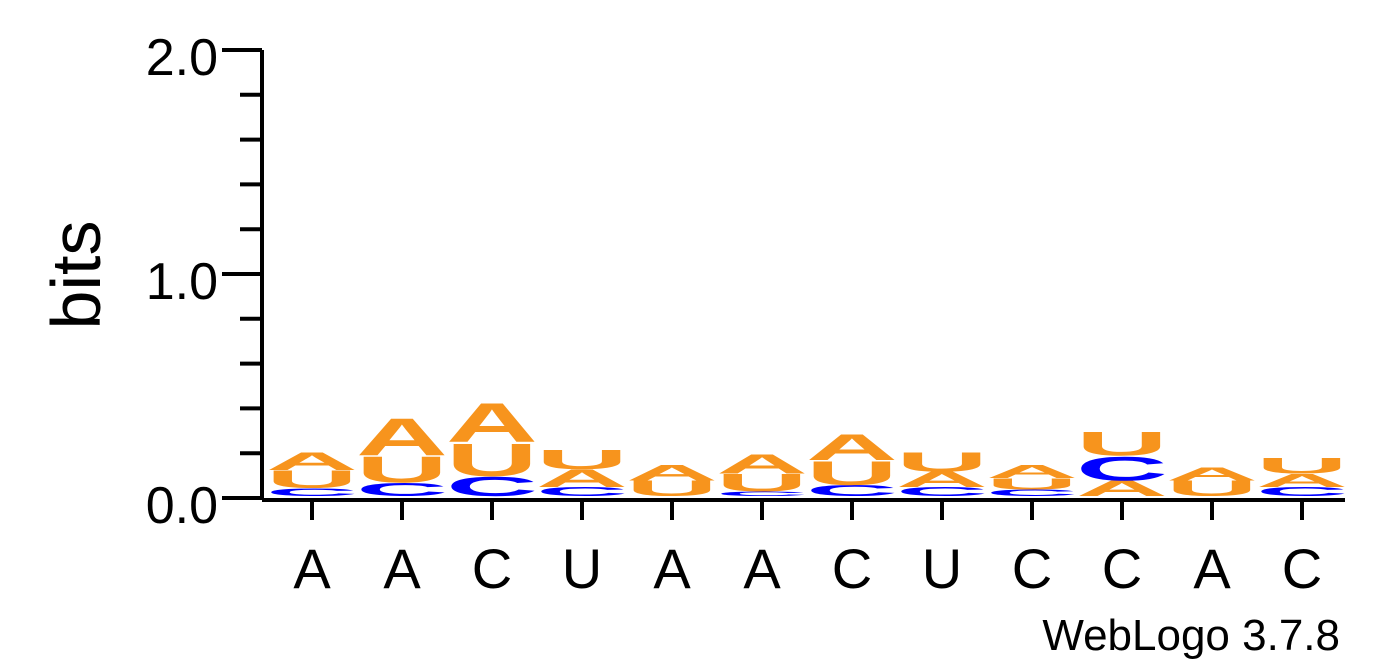  What do you see at coordinates (182, 282) in the screenshot?
I see `y-tick-label: 1.0` at bounding box center [182, 282].